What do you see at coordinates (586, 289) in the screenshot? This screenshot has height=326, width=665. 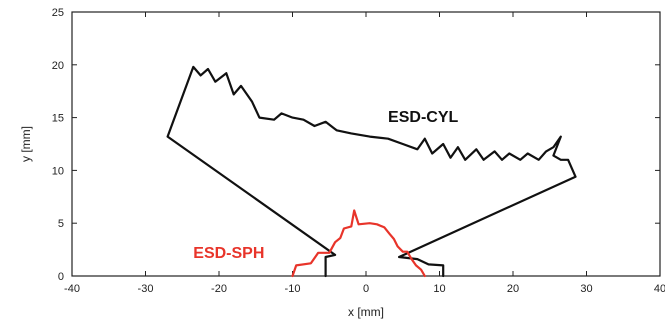 I see `x-tick-label: 30` at bounding box center [586, 289].